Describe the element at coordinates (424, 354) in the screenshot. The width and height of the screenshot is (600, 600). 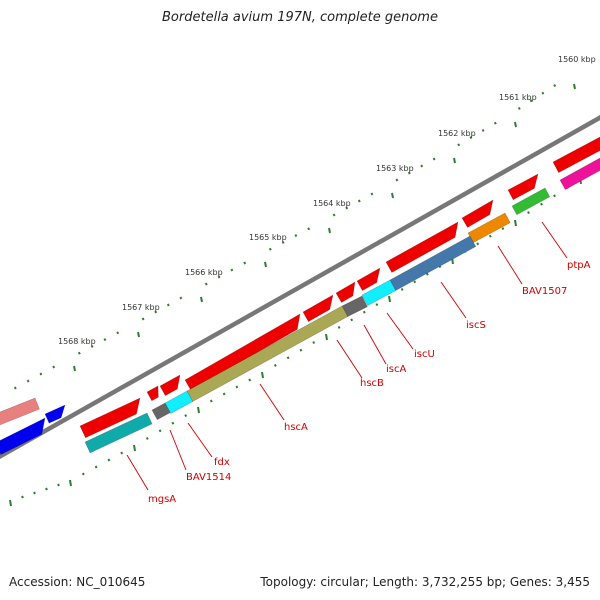
I see `gene-label: iscU` at that location.